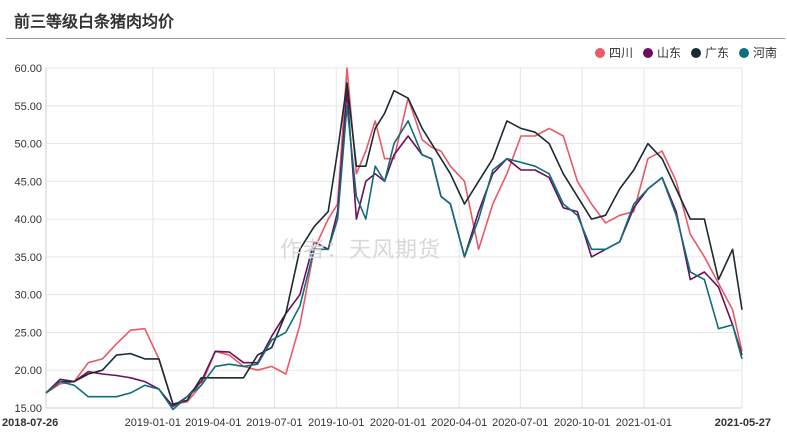 This screenshot has height=447, width=787. Describe the element at coordinates (28, 371) in the screenshot. I see `y-tick-label: 20.00` at that location.